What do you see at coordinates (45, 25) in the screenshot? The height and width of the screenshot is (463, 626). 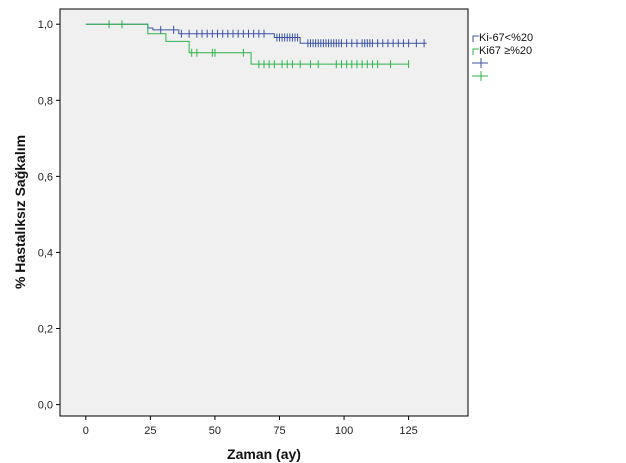 I see `y-tick-label: 1,0` at bounding box center [45, 25].